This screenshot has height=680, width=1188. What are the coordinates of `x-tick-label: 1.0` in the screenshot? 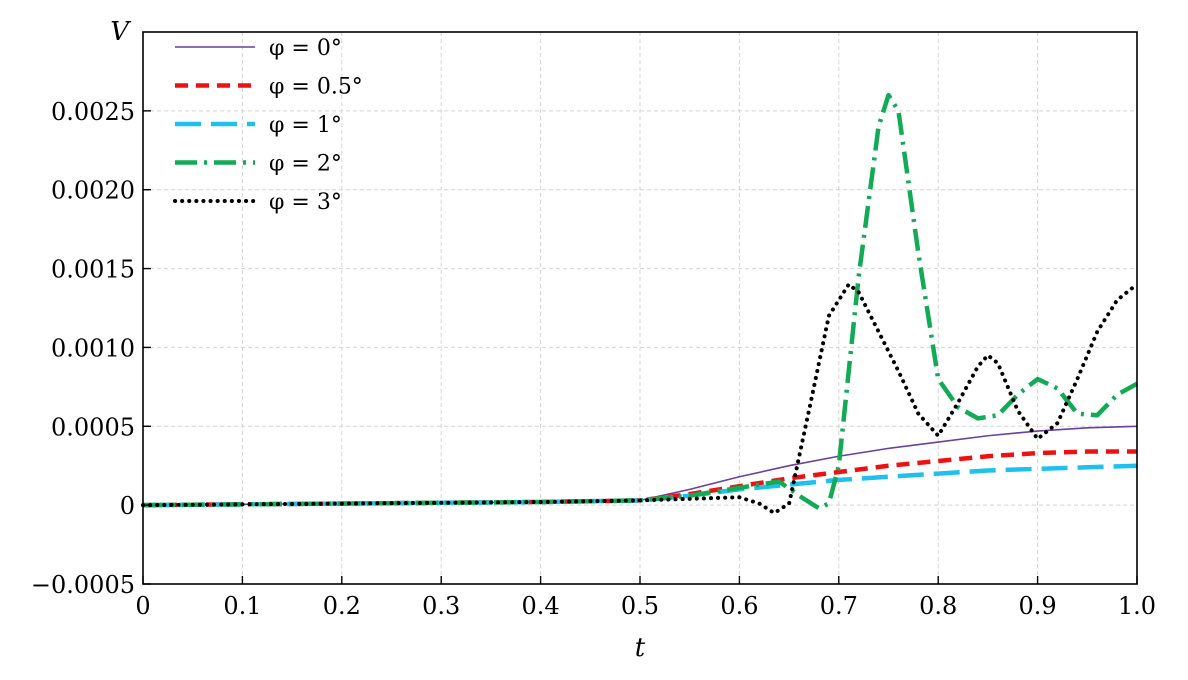 It's located at (1137, 606).